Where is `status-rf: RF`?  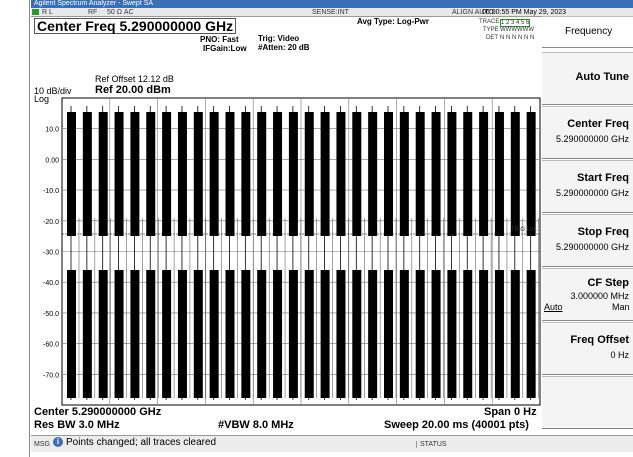 status-rf: RF is located at coordinates (93, 12).